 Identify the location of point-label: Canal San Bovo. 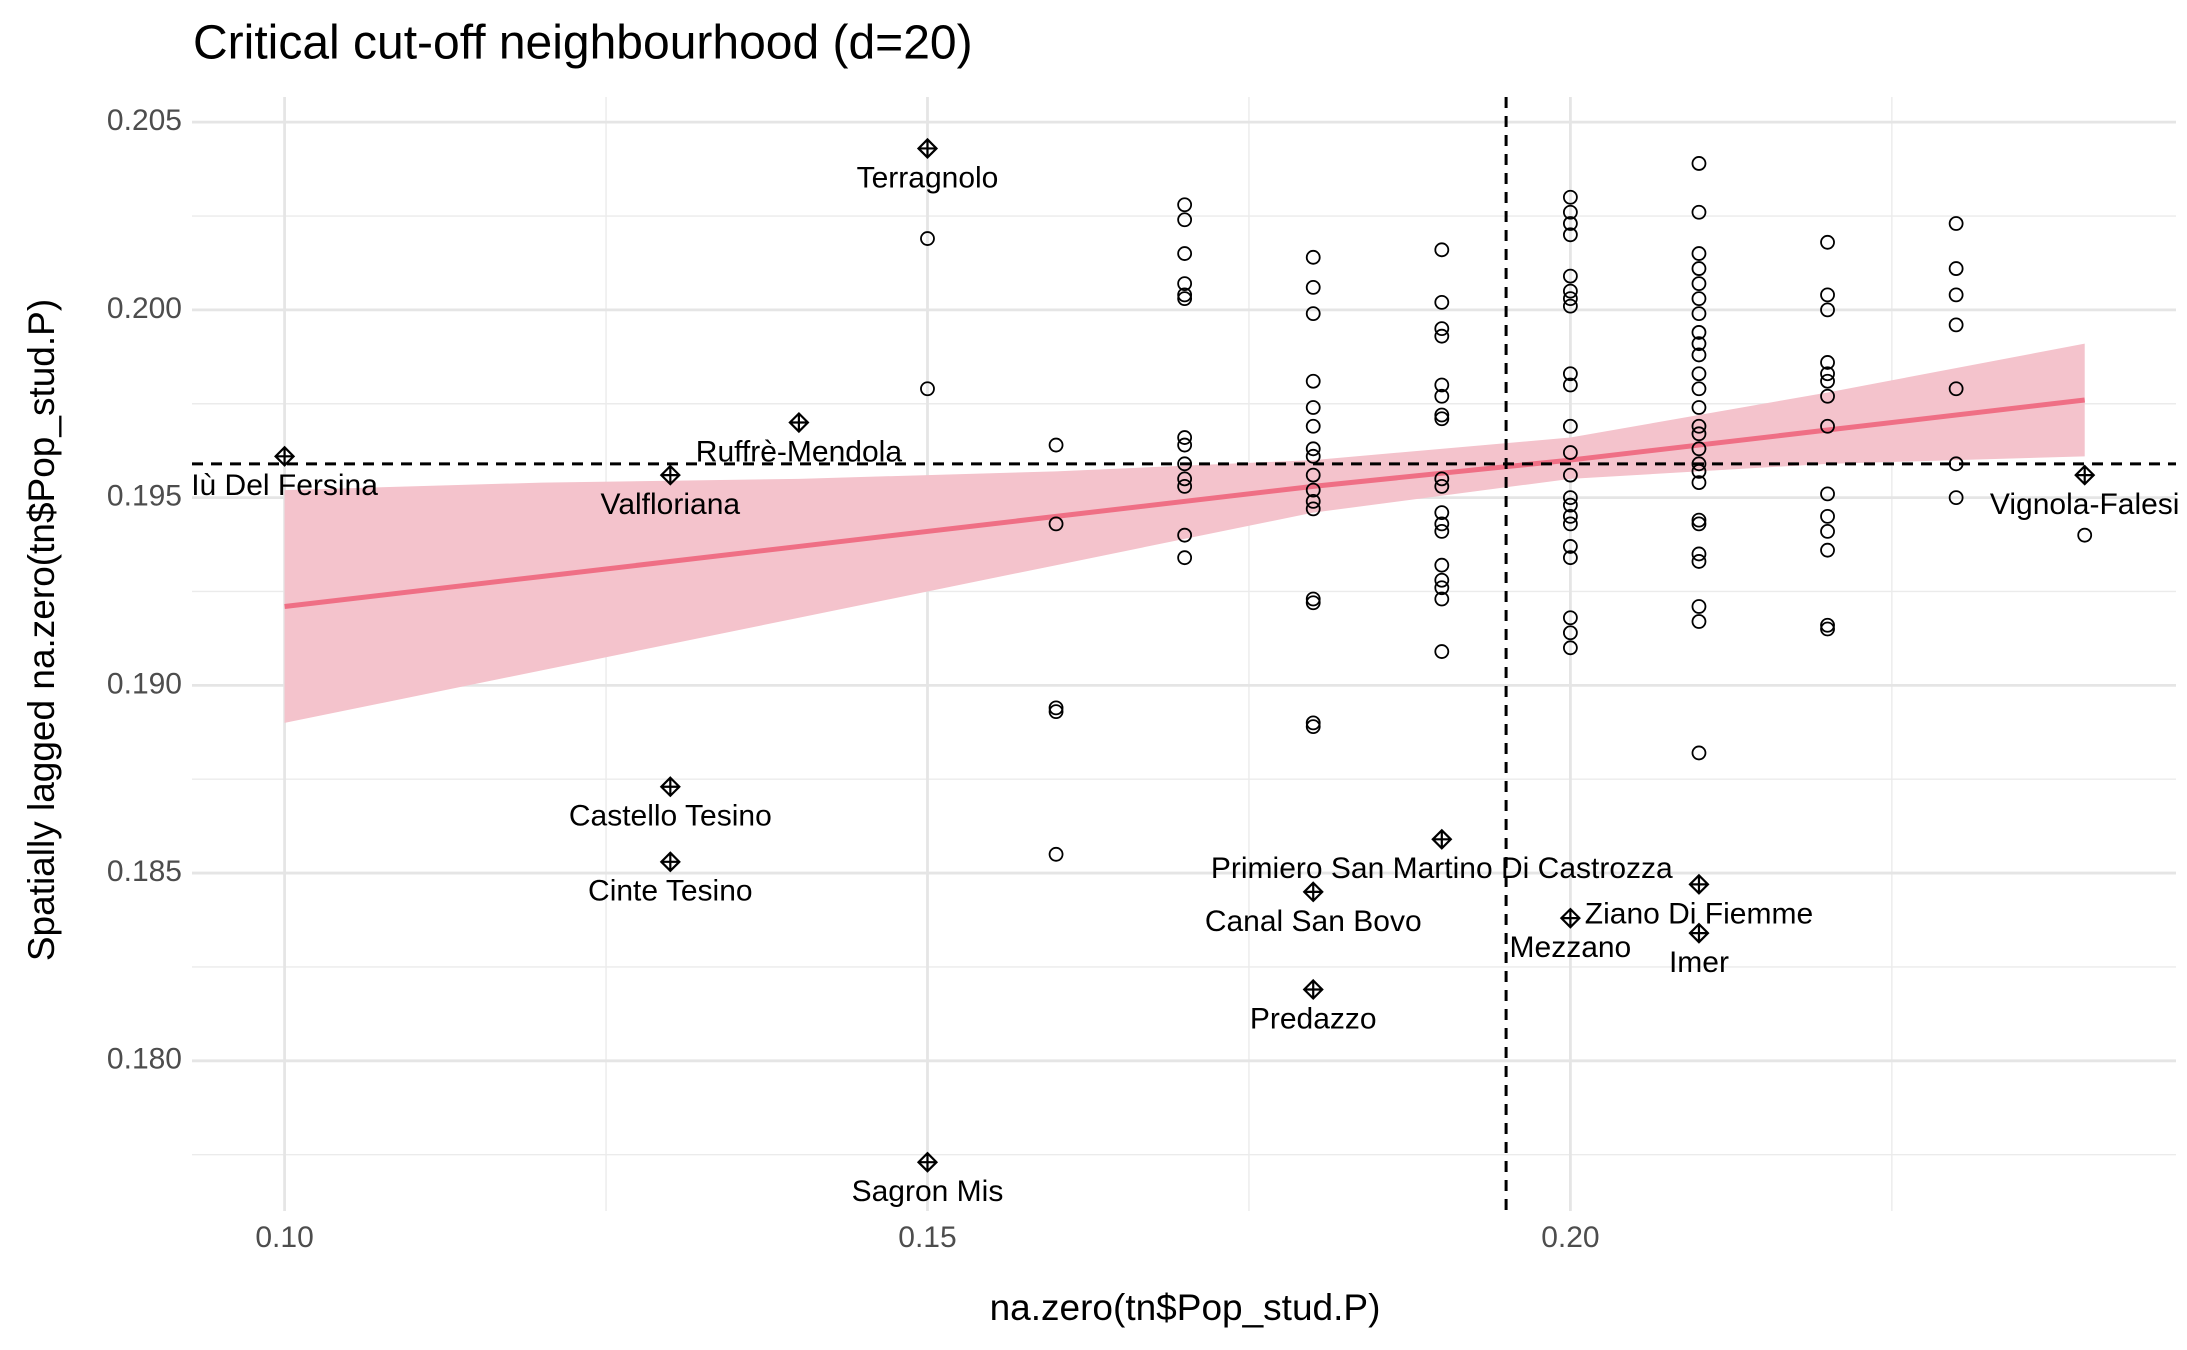
(1313, 921).